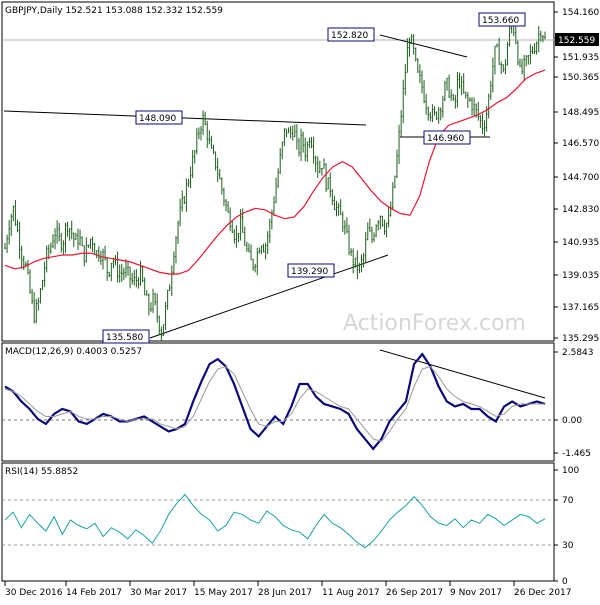 Image resolution: width=600 pixels, height=605 pixels. I want to click on x-tick-label: 9 Nov 2017, so click(476, 593).